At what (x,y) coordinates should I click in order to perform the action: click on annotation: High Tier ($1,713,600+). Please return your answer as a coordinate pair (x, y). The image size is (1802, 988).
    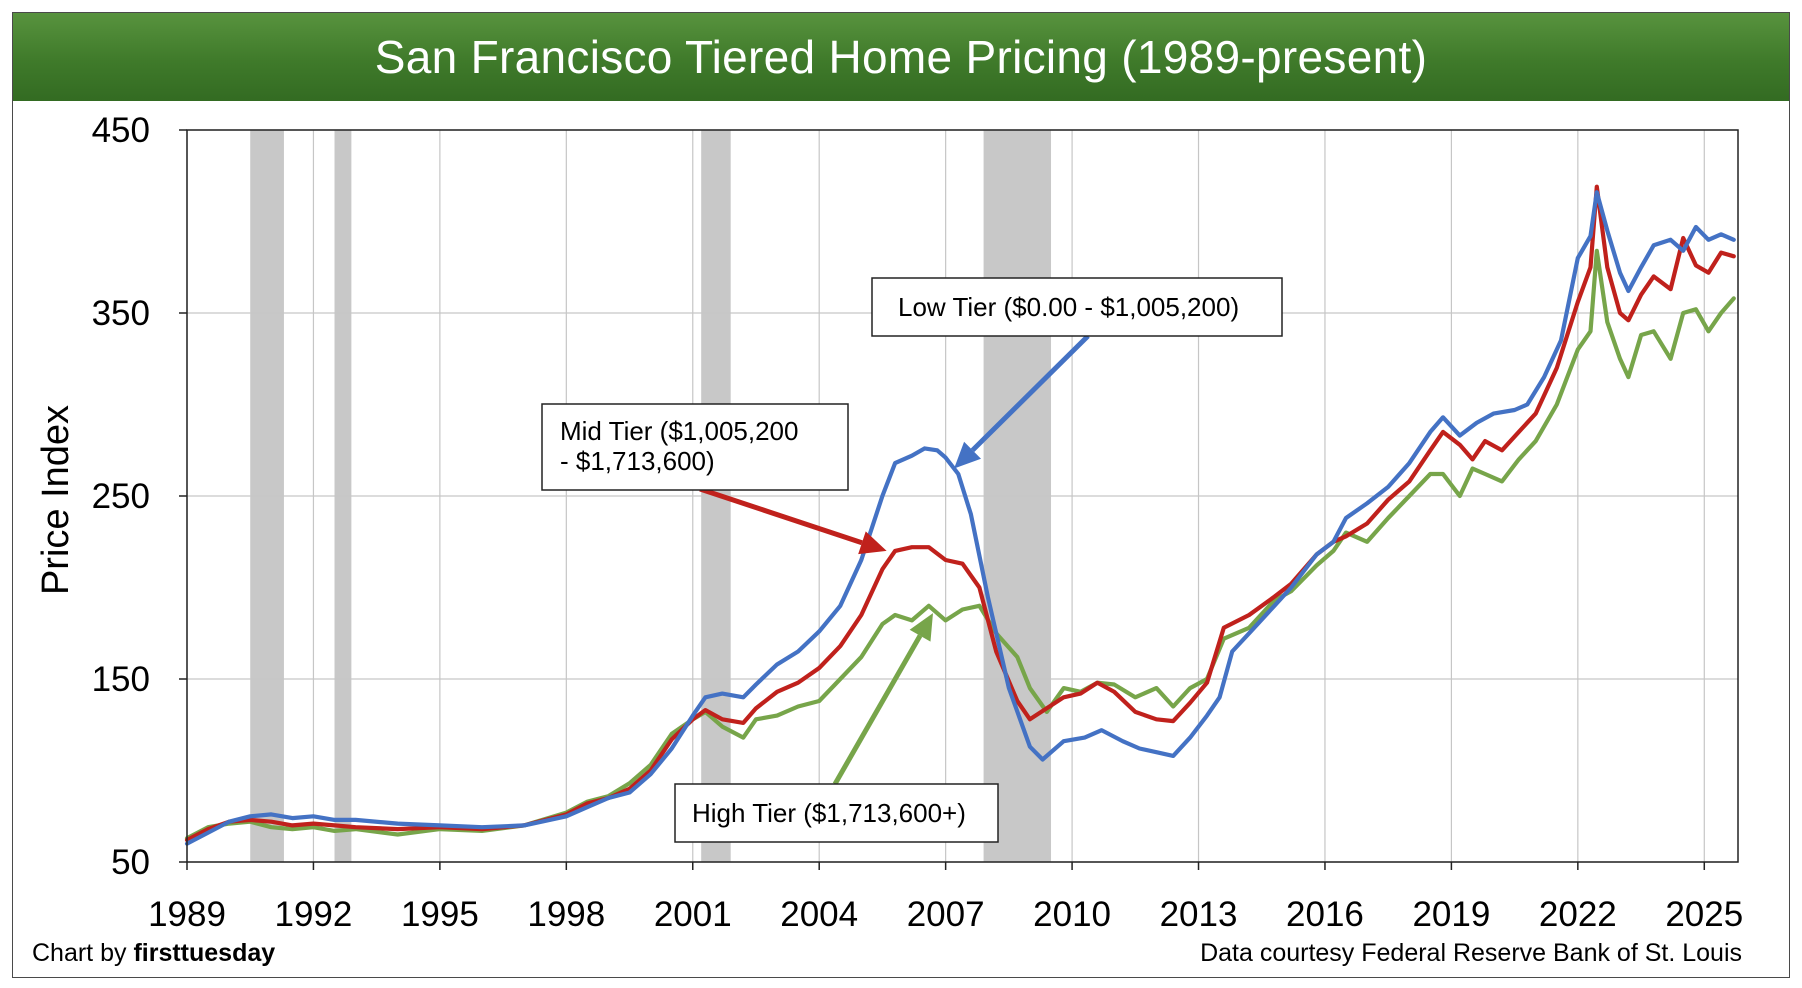
    Looking at the image, I should click on (836, 728).